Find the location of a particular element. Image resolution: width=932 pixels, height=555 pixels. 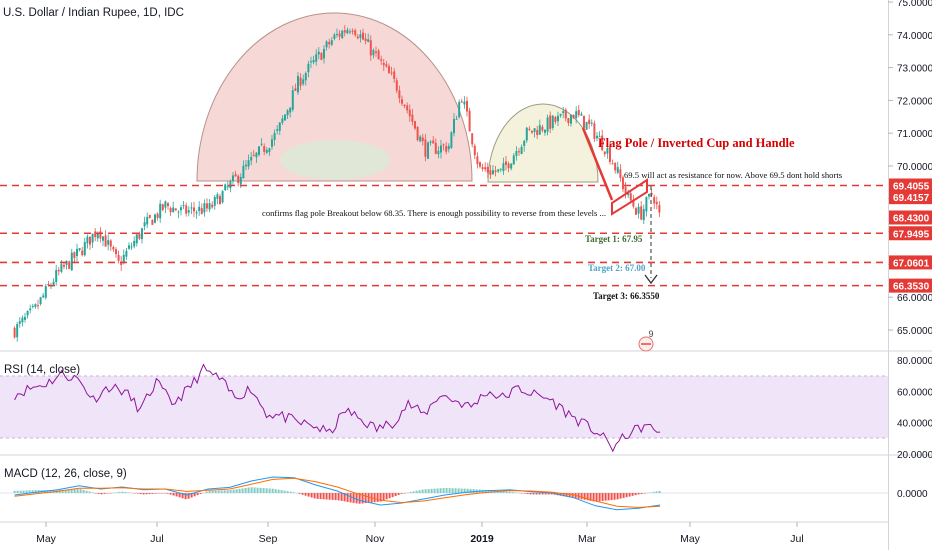

macd-series is located at coordinates (444, 493).